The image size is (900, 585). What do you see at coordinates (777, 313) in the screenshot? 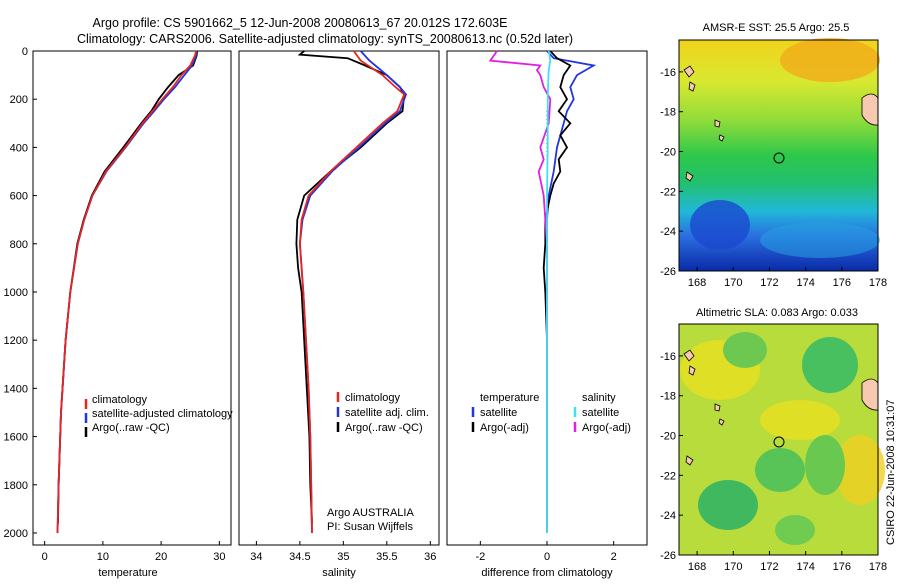
I see `sla-map-title: Altimetric SLA: 0.083 Argo: 0.033` at bounding box center [777, 313].